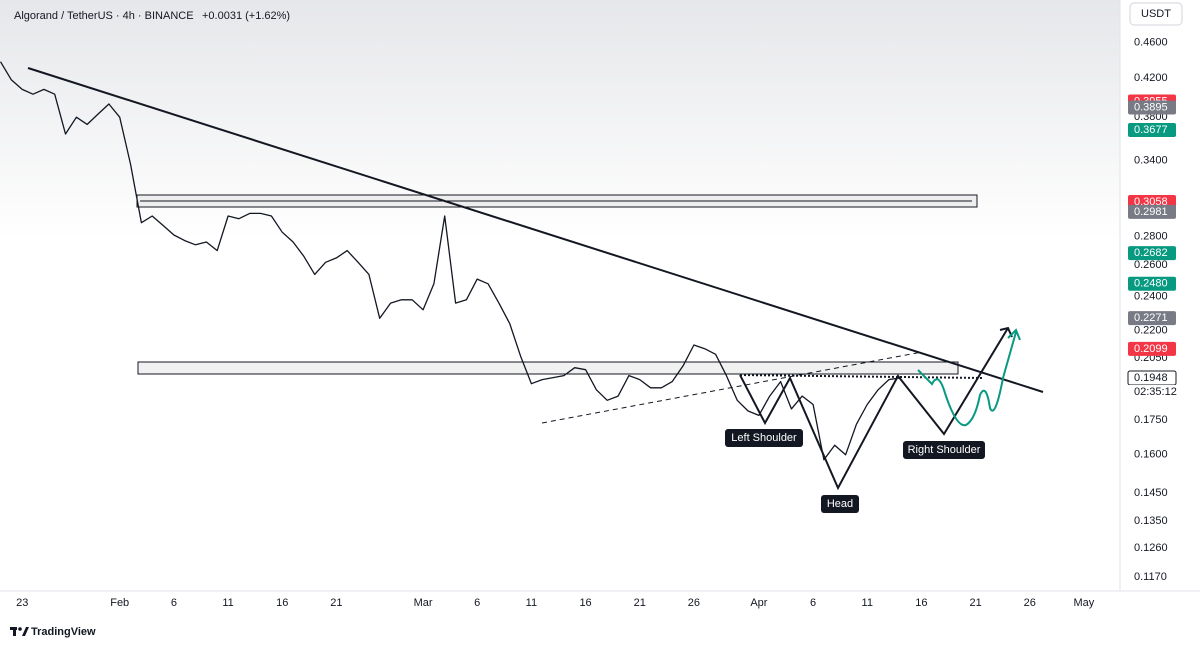 The image size is (1200, 646). I want to click on projection-path, so click(967, 379).